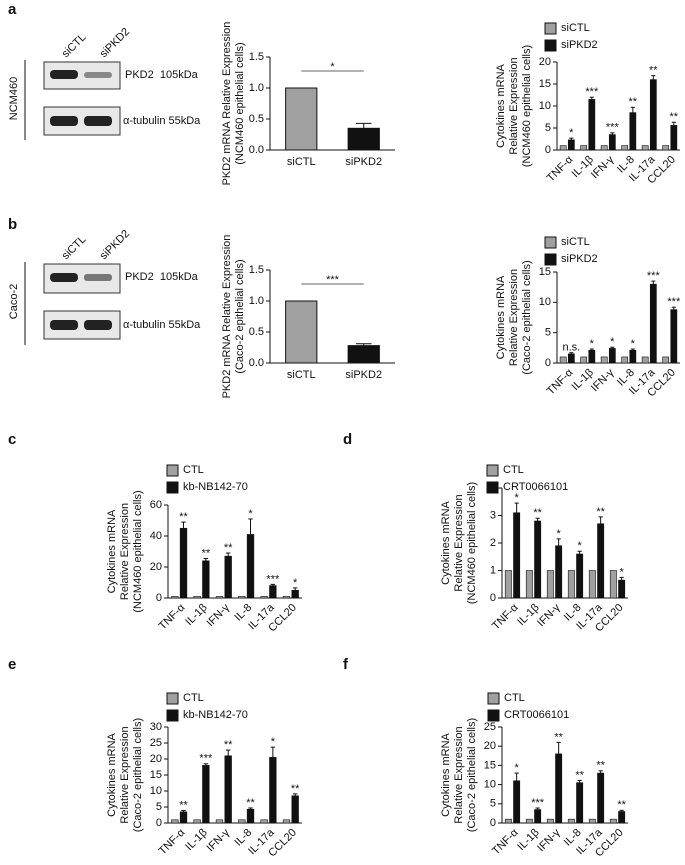  I want to click on legend-label: kb-NB142-70, so click(215, 487).